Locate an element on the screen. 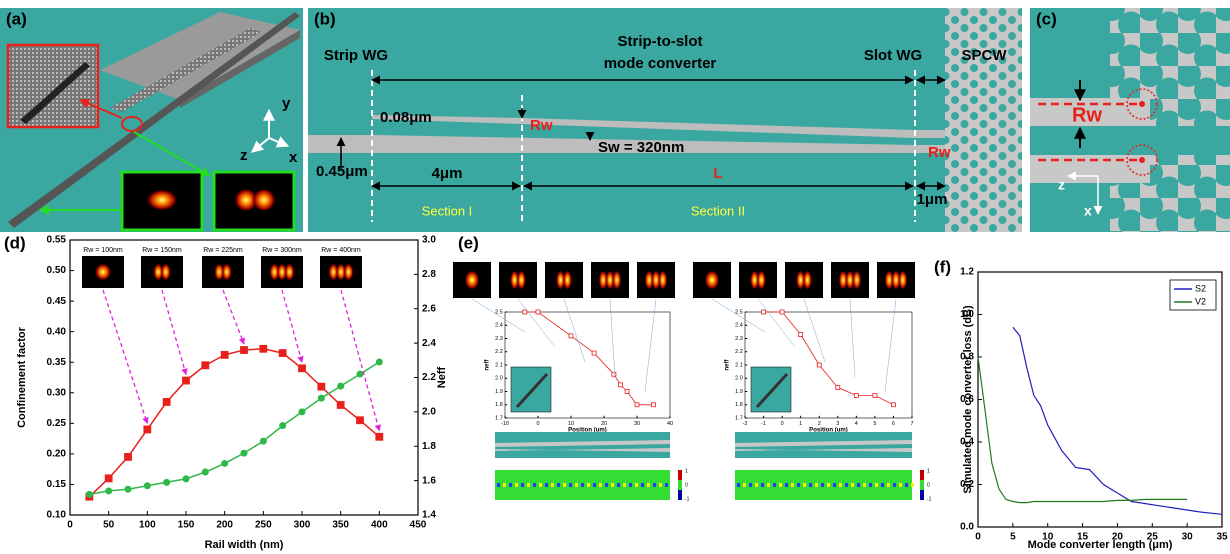  series-line is located at coordinates (234, 428).